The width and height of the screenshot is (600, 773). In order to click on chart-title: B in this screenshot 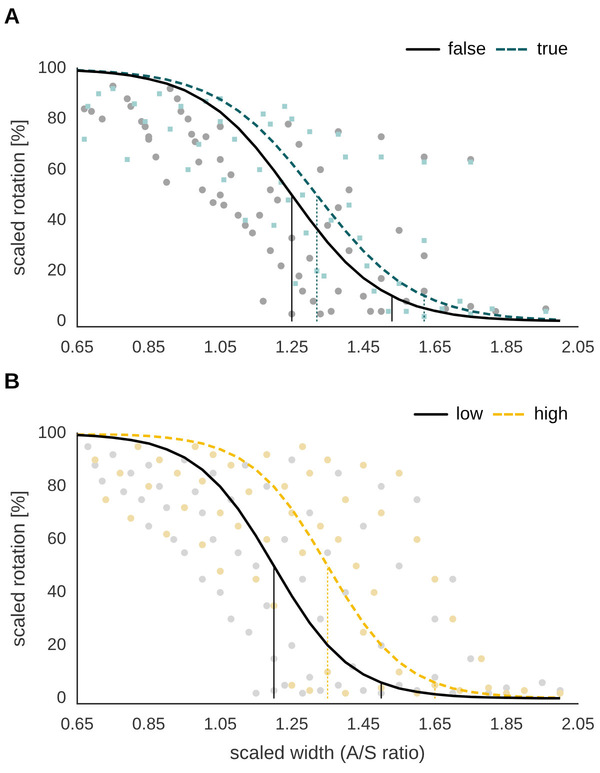, I will do `click(12, 381)`.